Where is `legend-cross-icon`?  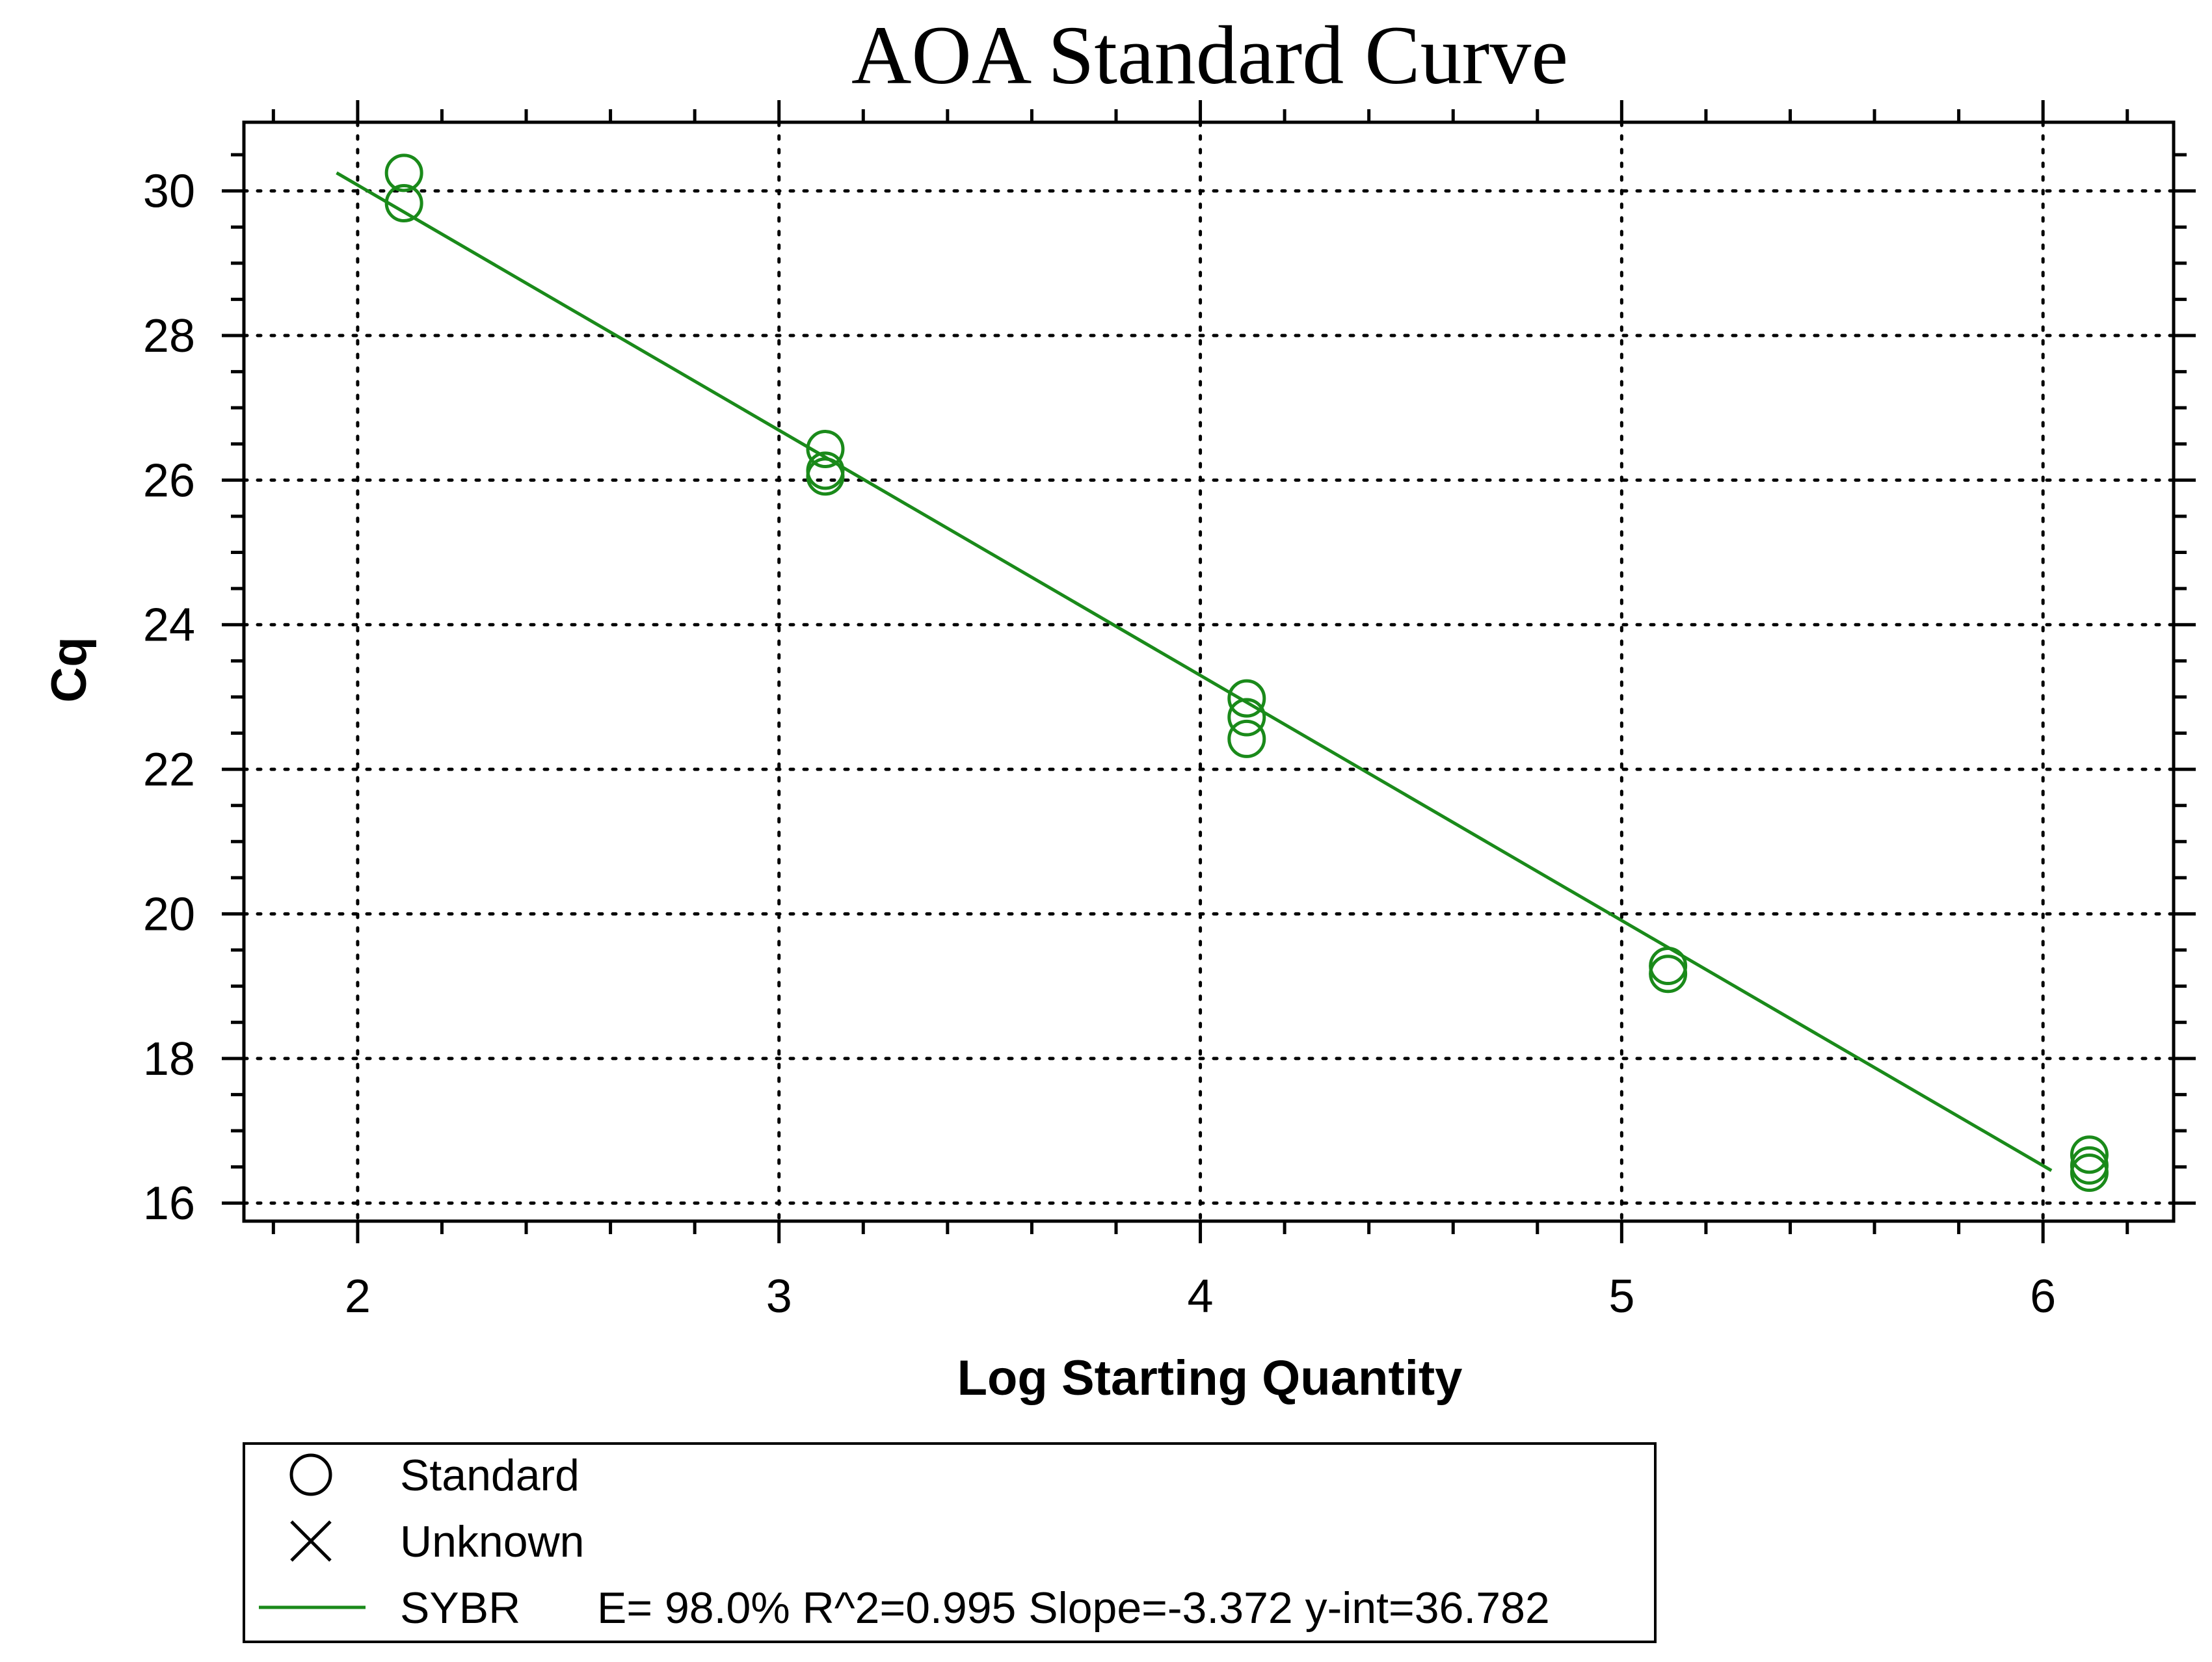
legend-cross-icon is located at coordinates (311, 1541).